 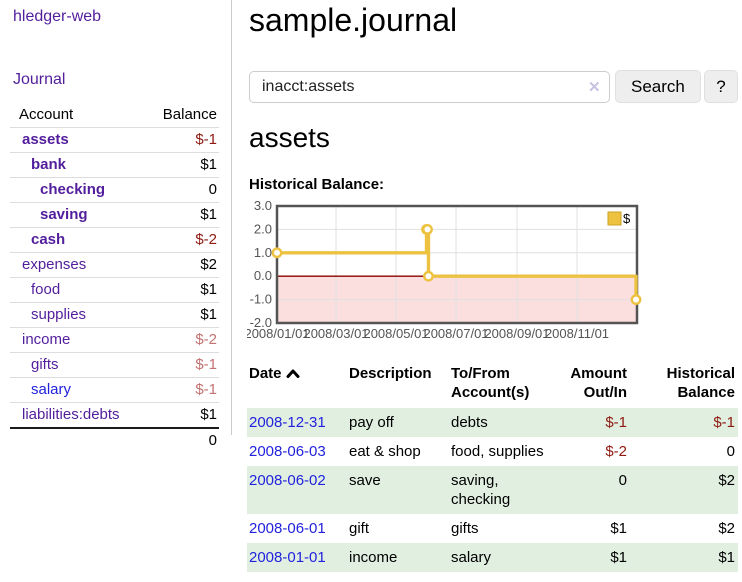 What do you see at coordinates (724, 422) in the screenshot?
I see `transaction-balance: $-1` at bounding box center [724, 422].